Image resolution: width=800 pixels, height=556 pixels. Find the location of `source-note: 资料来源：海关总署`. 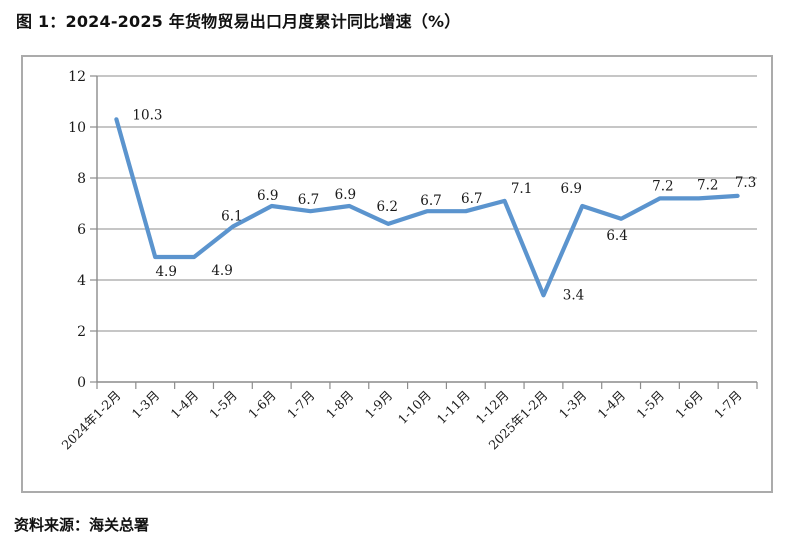

source-note: 资料来源：海关总署 is located at coordinates (82, 525).